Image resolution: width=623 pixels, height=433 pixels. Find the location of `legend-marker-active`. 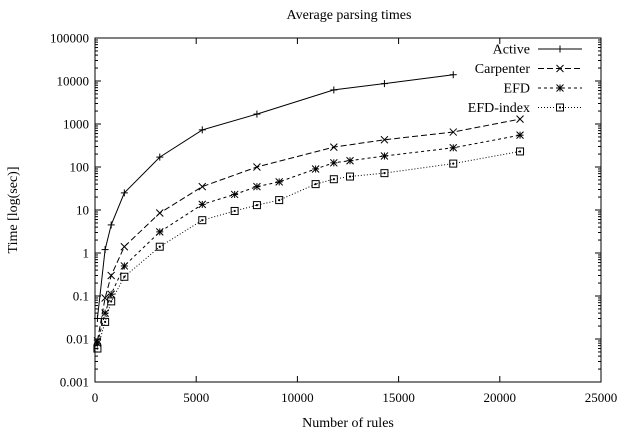

legend-marker-active is located at coordinates (560, 49).